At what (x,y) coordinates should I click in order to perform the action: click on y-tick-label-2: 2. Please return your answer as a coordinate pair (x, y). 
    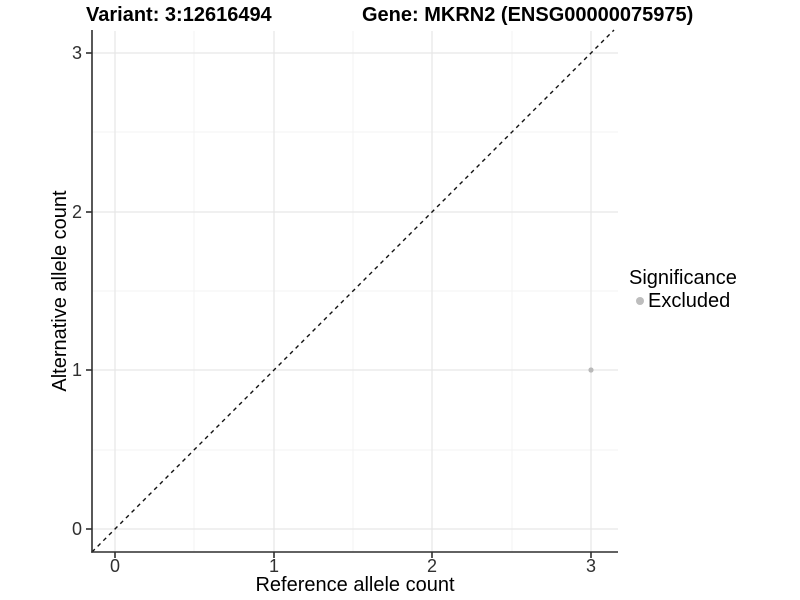
    Looking at the image, I should click on (76, 212).